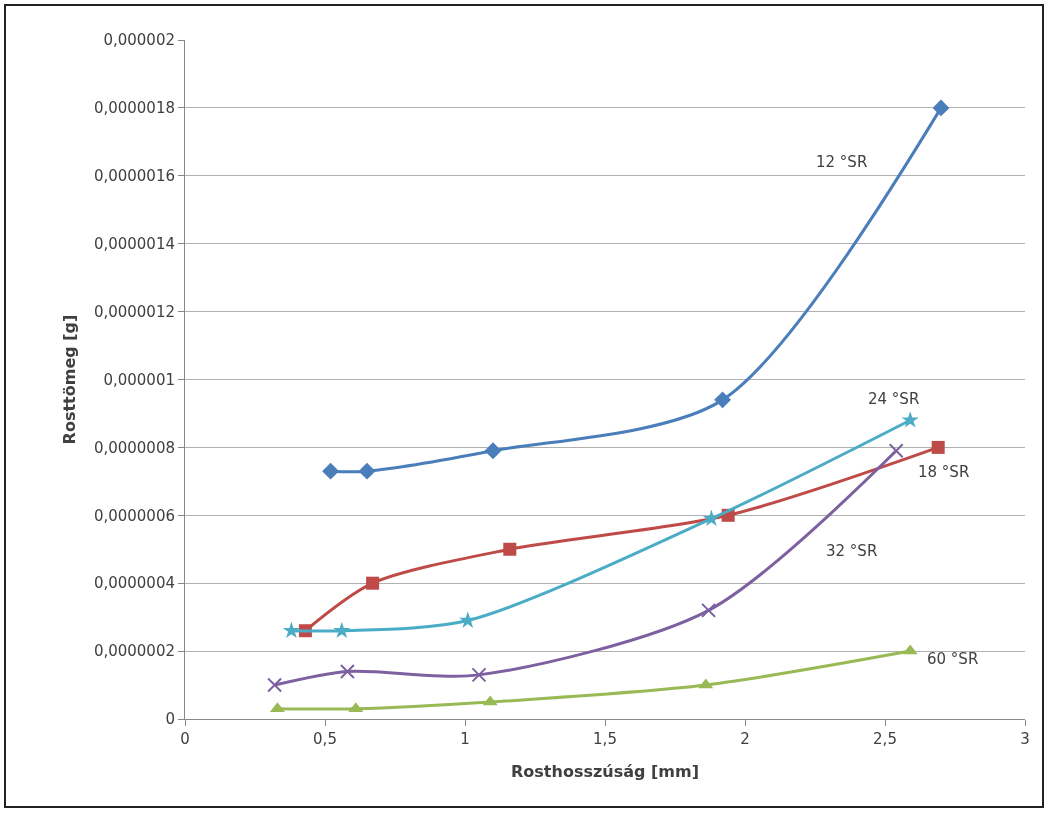 This screenshot has height=814, width=1050. I want to click on y-tick-label: 0,0000018, so click(134, 108).